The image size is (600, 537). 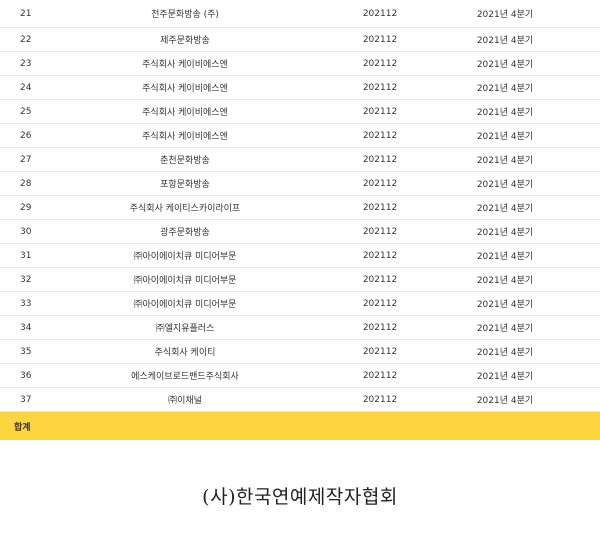 What do you see at coordinates (300, 280) in the screenshot?
I see `table-row: 32 ㈜아이에이치큐 미디어부문 202112 2021년 4분기` at bounding box center [300, 280].